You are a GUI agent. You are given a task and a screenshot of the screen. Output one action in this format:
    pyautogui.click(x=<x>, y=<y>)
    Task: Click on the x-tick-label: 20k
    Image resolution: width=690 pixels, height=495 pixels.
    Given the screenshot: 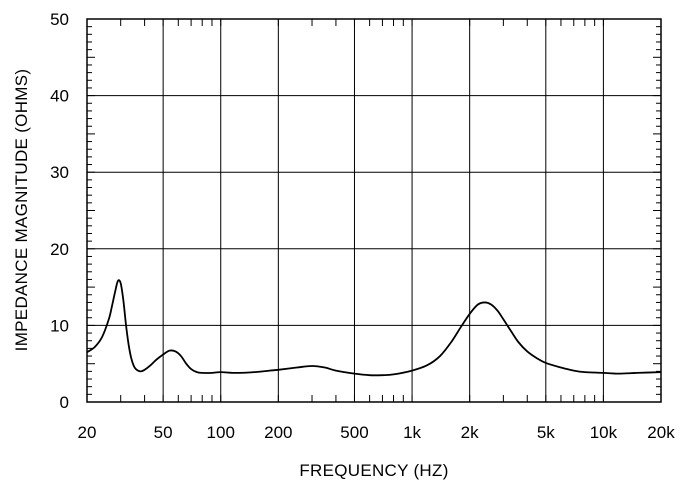 What is the action you would take?
    pyautogui.click(x=661, y=432)
    